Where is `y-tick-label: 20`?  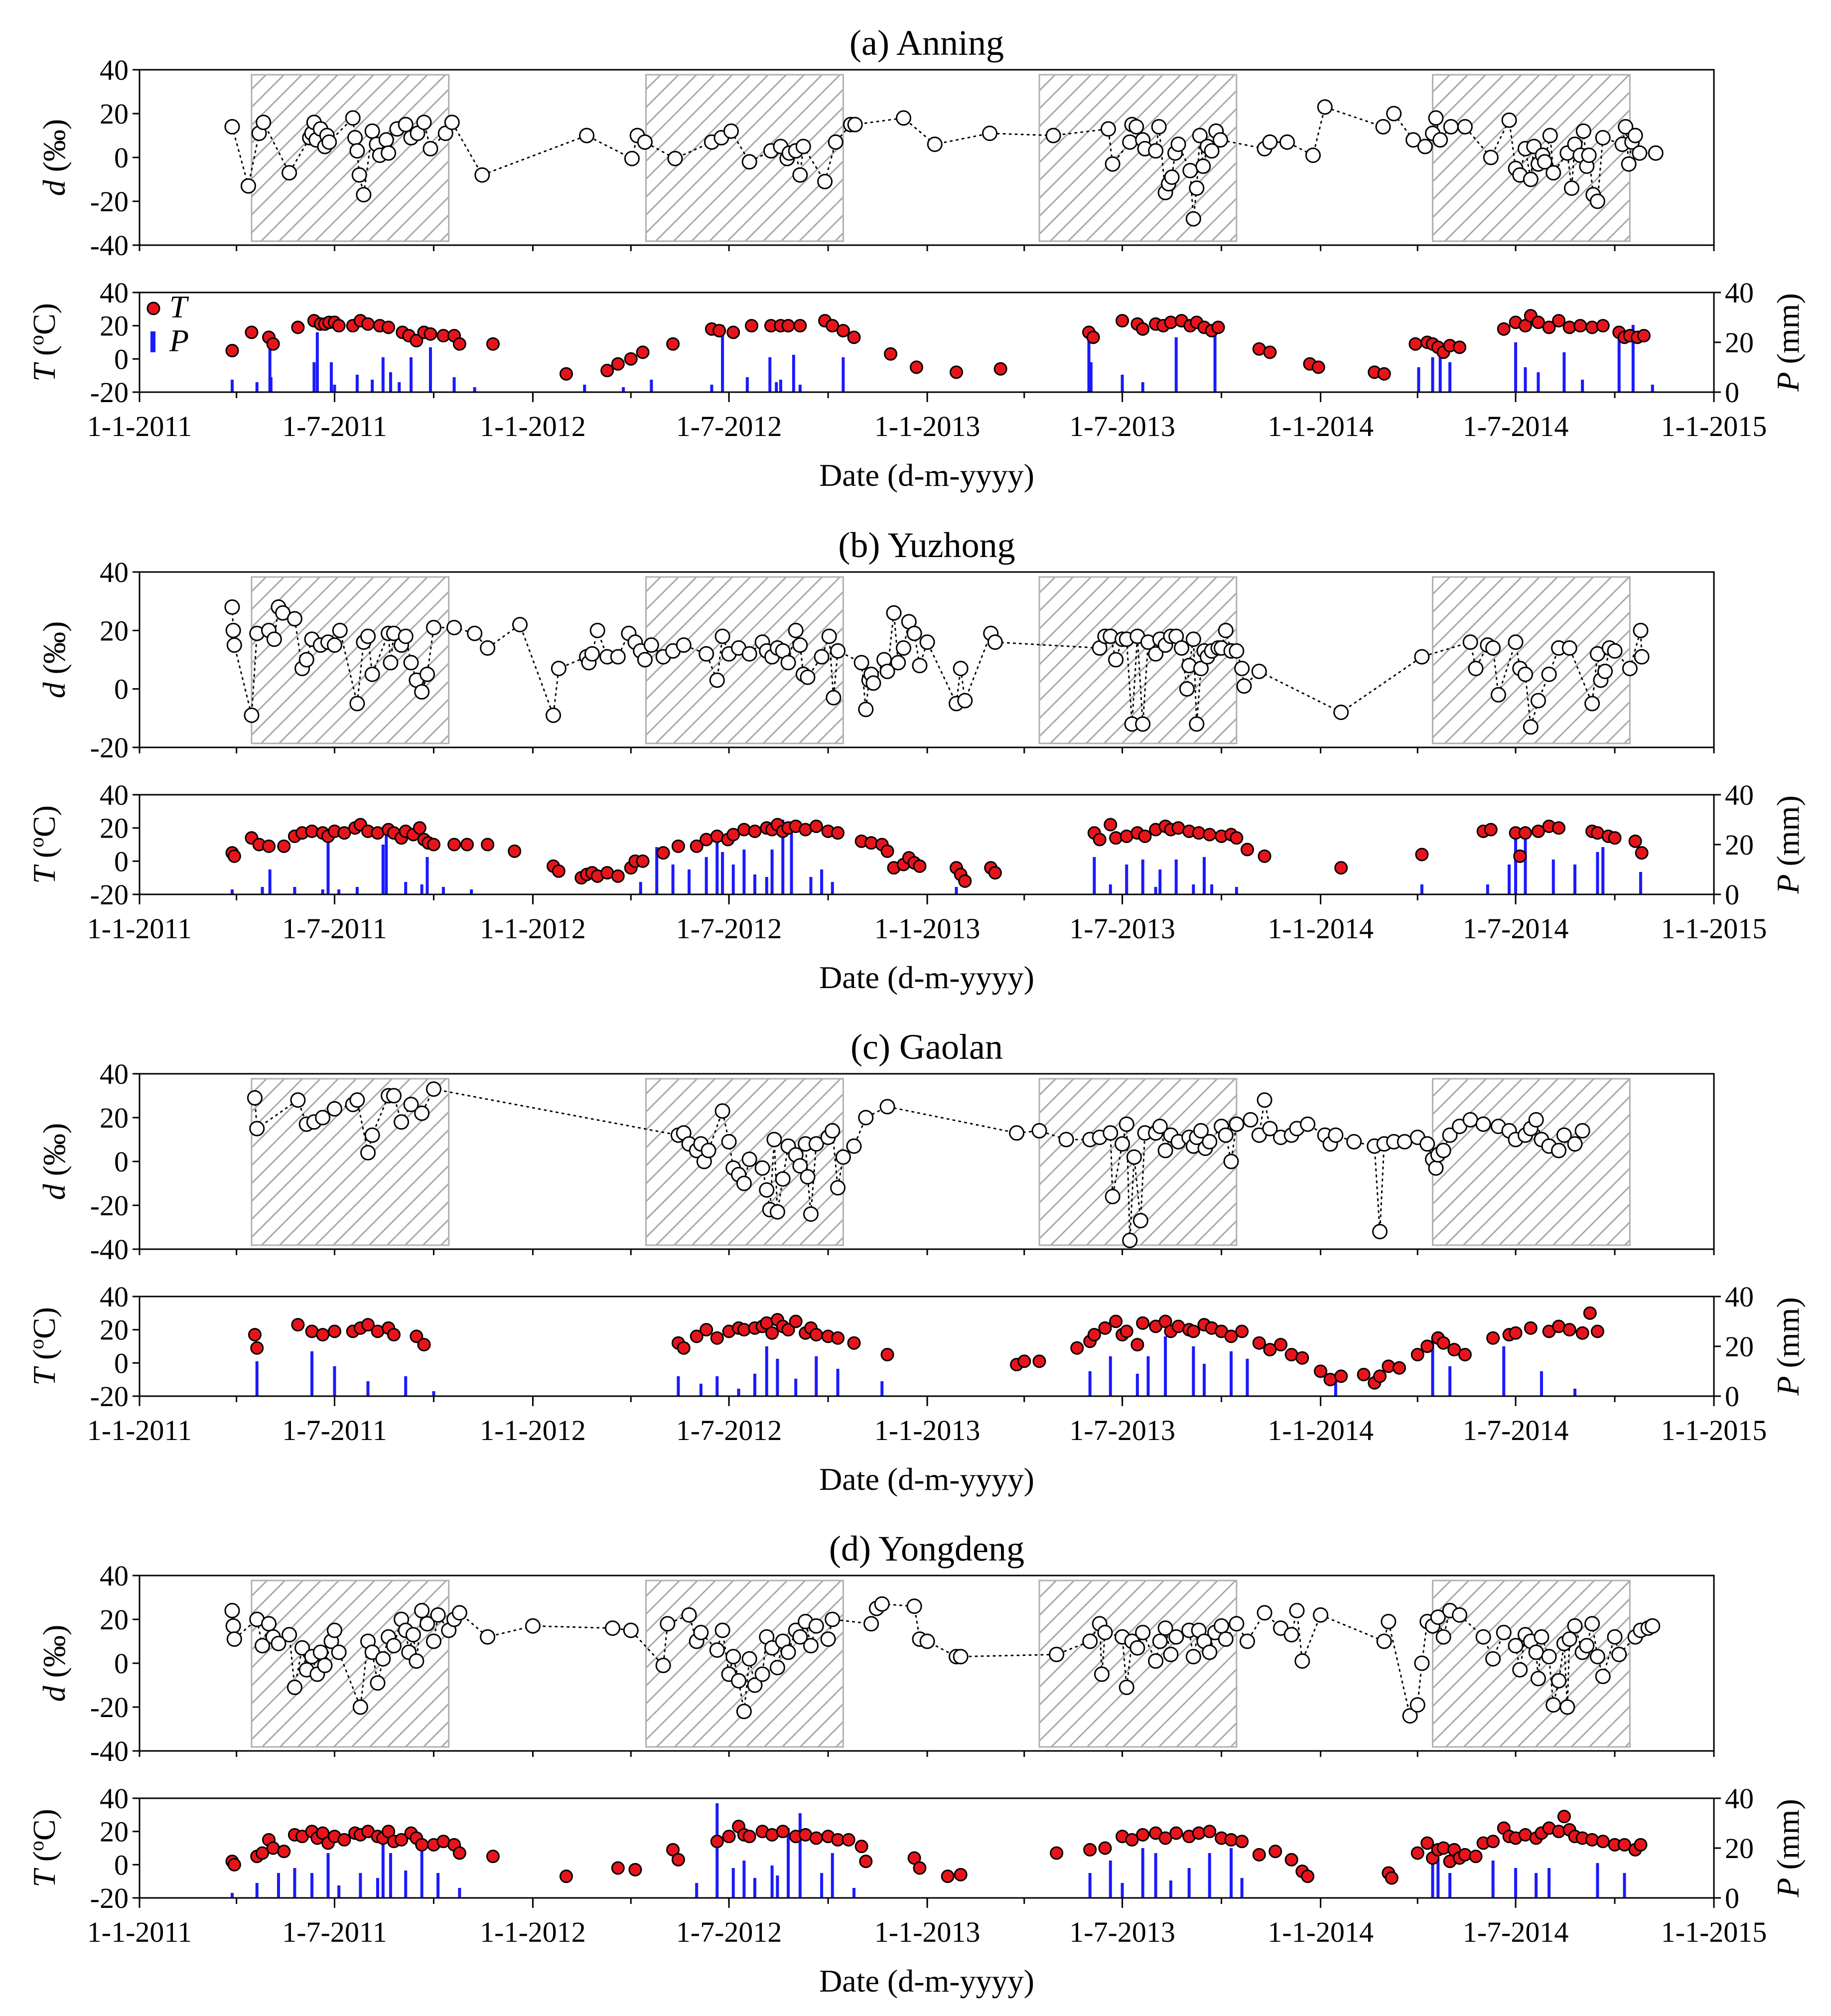 y-tick-label: 20 is located at coordinates (114, 828).